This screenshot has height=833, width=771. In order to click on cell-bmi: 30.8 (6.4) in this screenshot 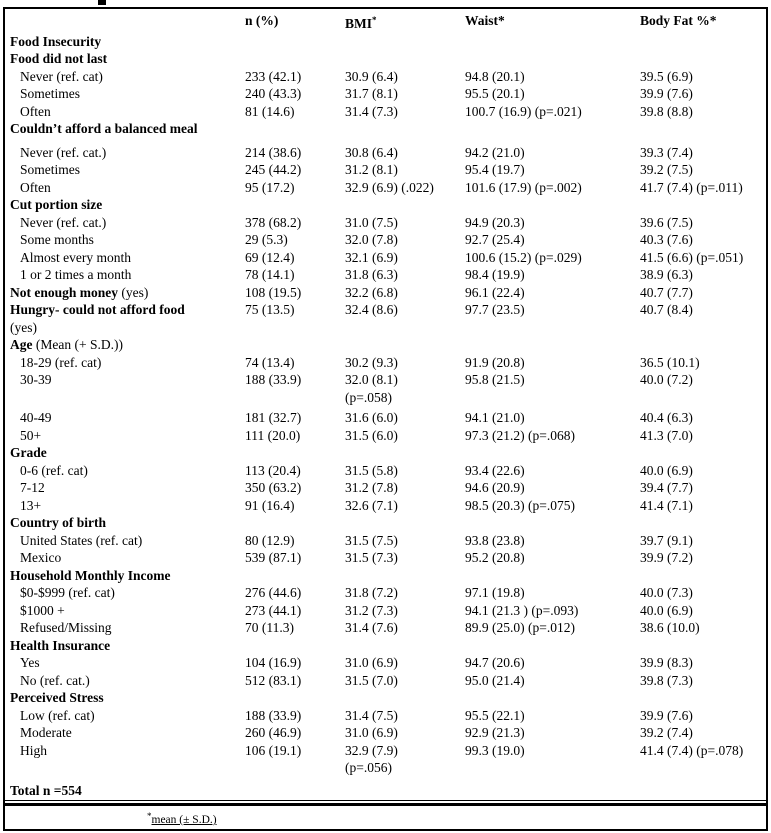, I will do `click(371, 152)`.